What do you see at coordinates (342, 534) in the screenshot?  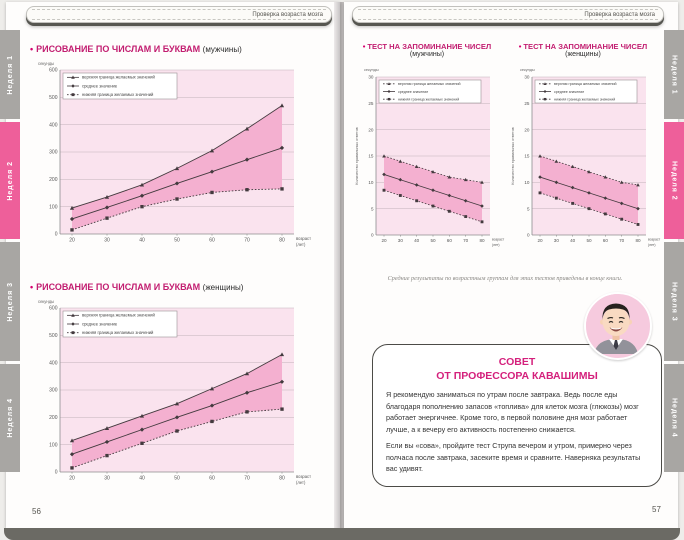 I see `book-bottom-edge` at bounding box center [342, 534].